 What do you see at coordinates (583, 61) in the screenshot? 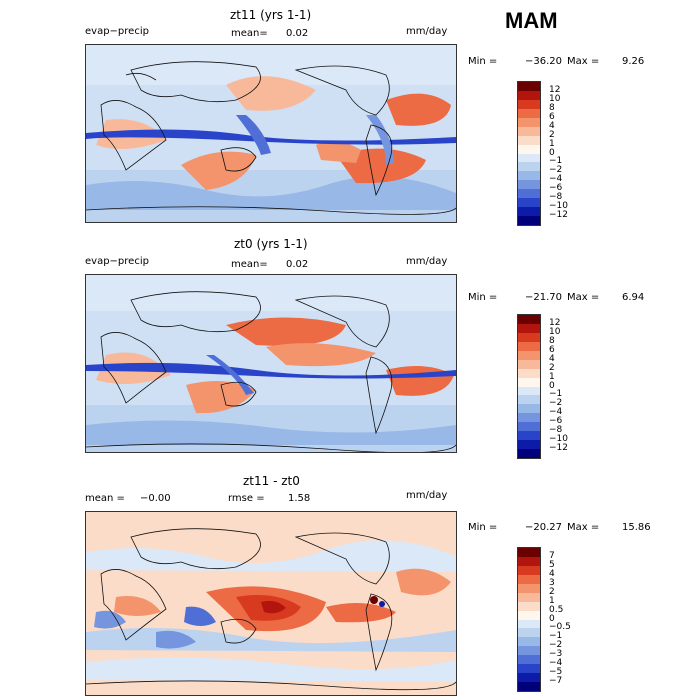
I see `panel-1-max-label: Max =` at bounding box center [583, 61].